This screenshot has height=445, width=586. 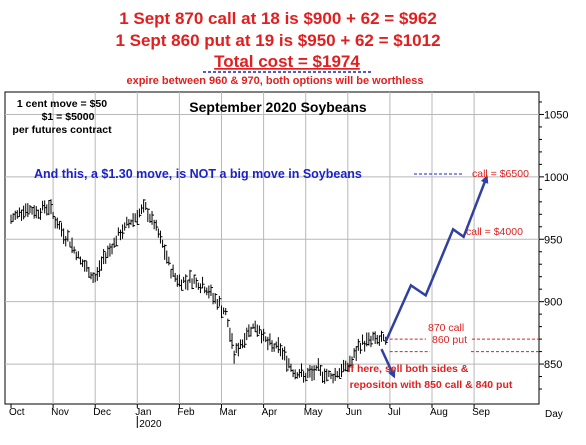 I want to click on x-tick-label: Oct, so click(x=17, y=412).